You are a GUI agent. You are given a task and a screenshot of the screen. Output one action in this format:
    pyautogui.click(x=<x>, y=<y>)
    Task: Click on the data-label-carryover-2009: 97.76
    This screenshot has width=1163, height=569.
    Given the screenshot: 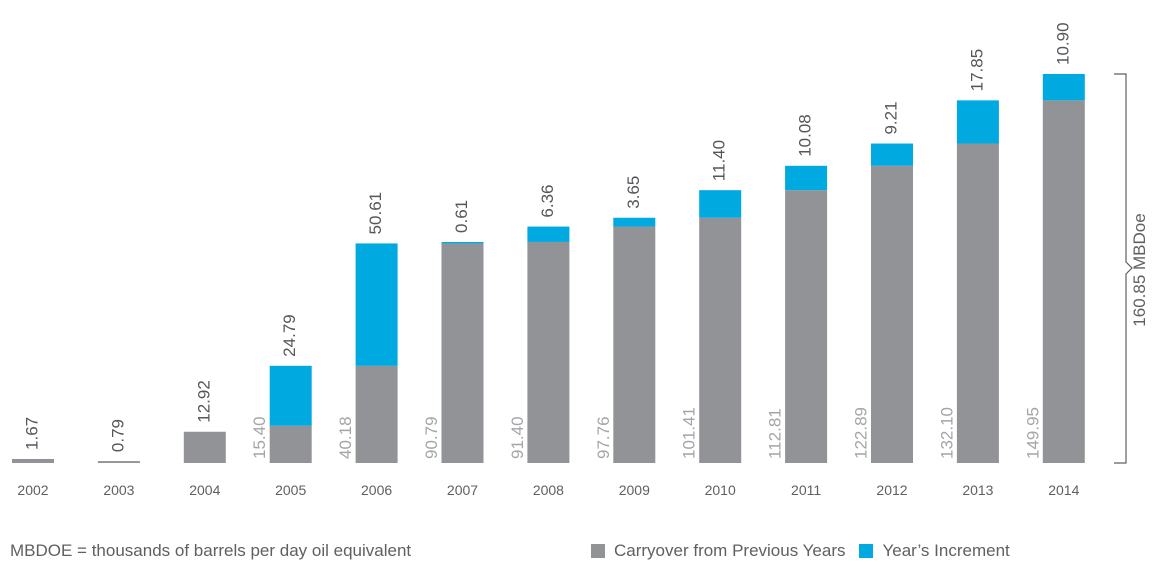 What is the action you would take?
    pyautogui.click(x=603, y=437)
    